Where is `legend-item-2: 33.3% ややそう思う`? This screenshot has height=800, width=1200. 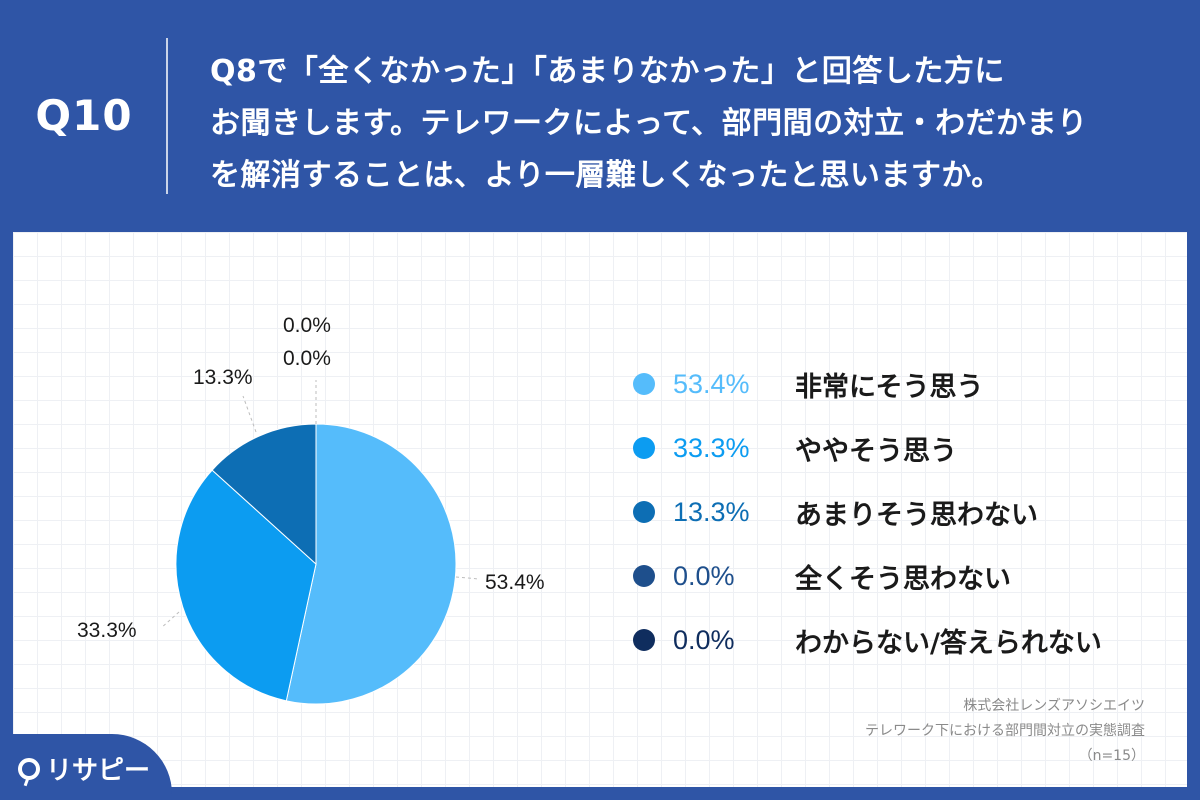 legend-item-2: 33.3% ややそう思う is located at coordinates (867, 448).